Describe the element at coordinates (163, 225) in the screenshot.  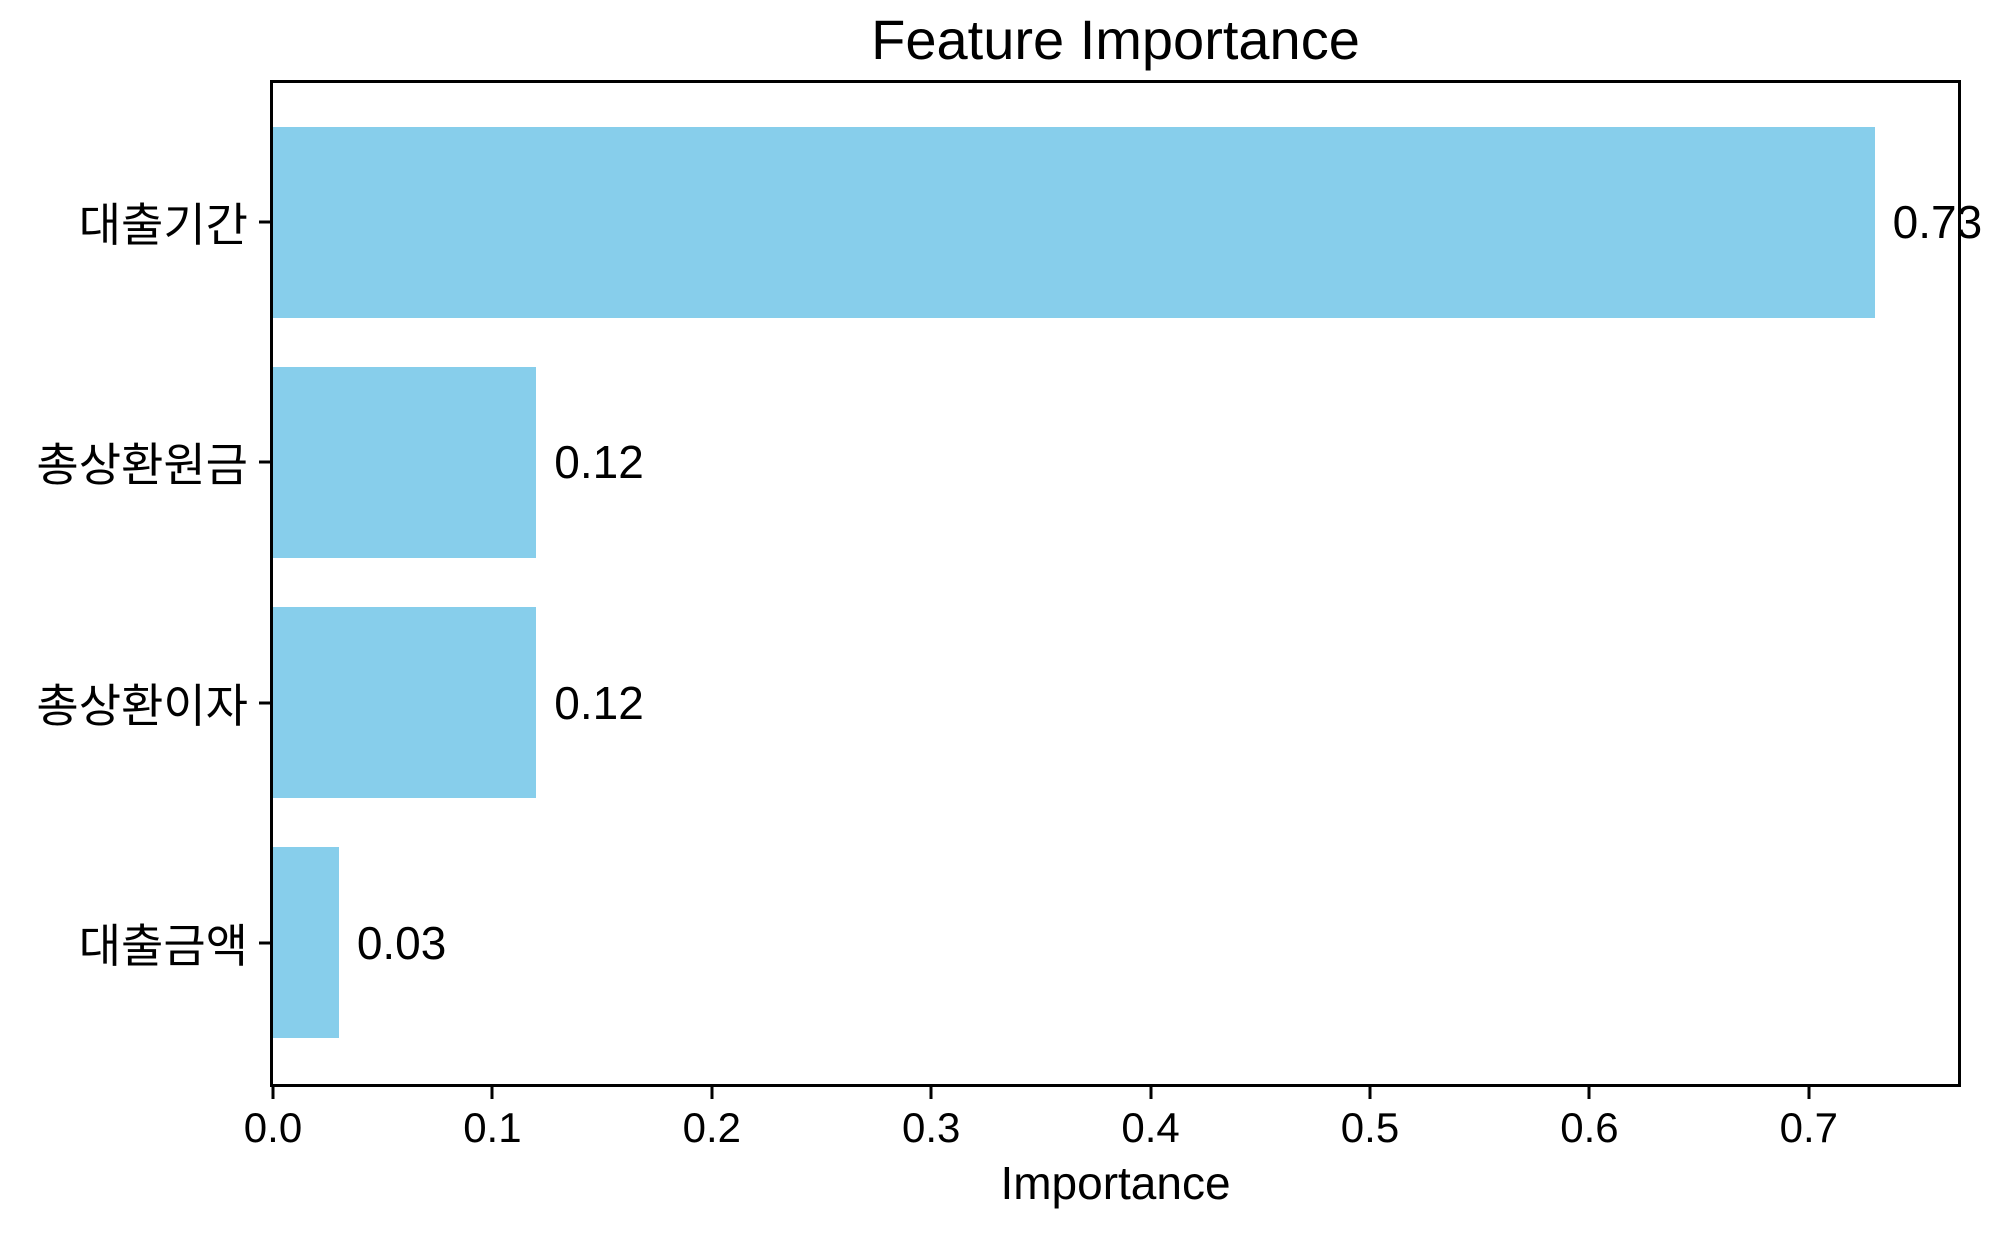
I see `y-axis-category-label: 대출기간` at that location.